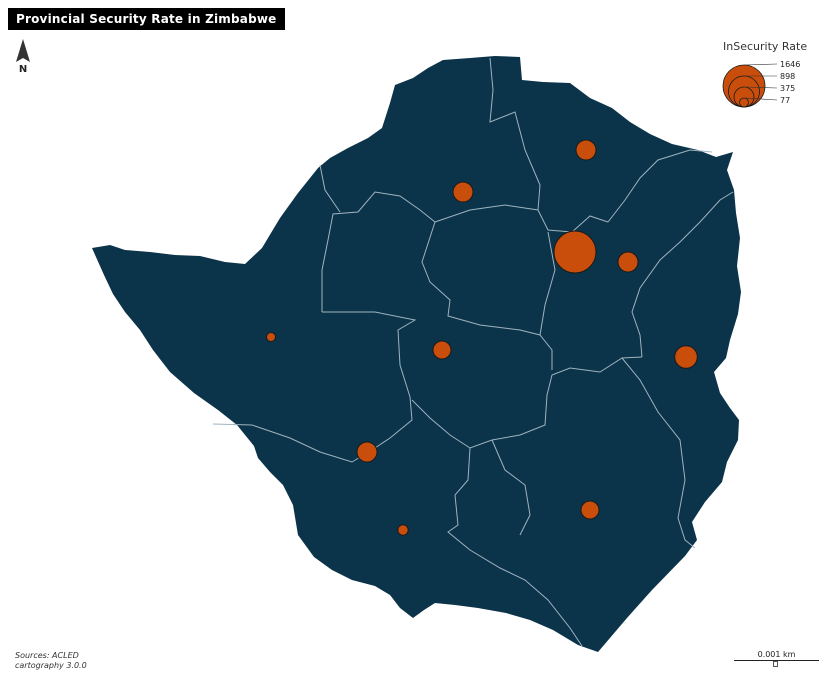  Describe the element at coordinates (146, 19) in the screenshot. I see `map-title: Provincial Security Rate in Zimbabwe` at that location.